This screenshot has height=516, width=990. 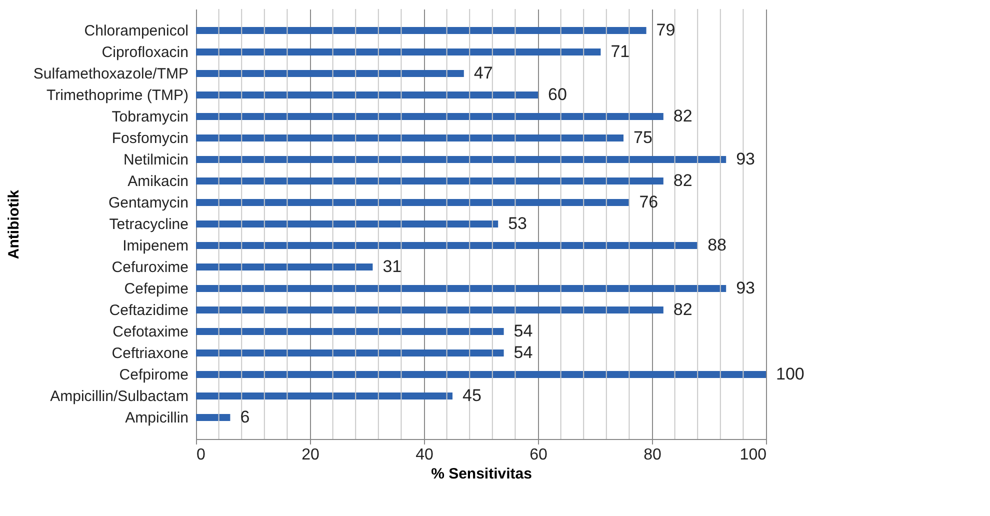 What do you see at coordinates (148, 310) in the screenshot?
I see `y-tick-label: Ceftazidime` at bounding box center [148, 310].